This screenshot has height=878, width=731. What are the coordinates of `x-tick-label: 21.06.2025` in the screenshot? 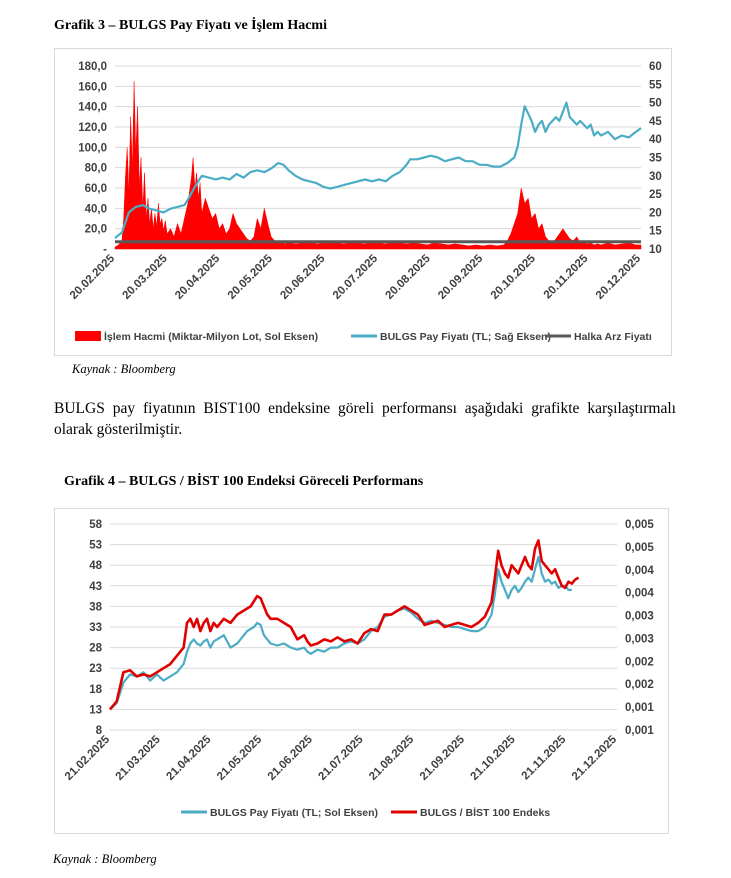 It's located at (291, 758).